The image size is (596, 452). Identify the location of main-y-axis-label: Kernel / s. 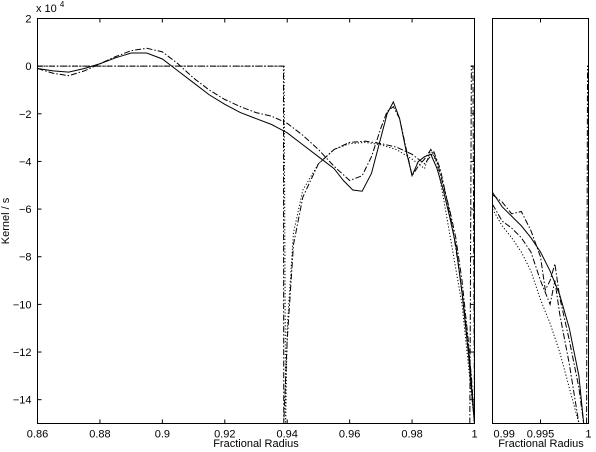
(6, 220).